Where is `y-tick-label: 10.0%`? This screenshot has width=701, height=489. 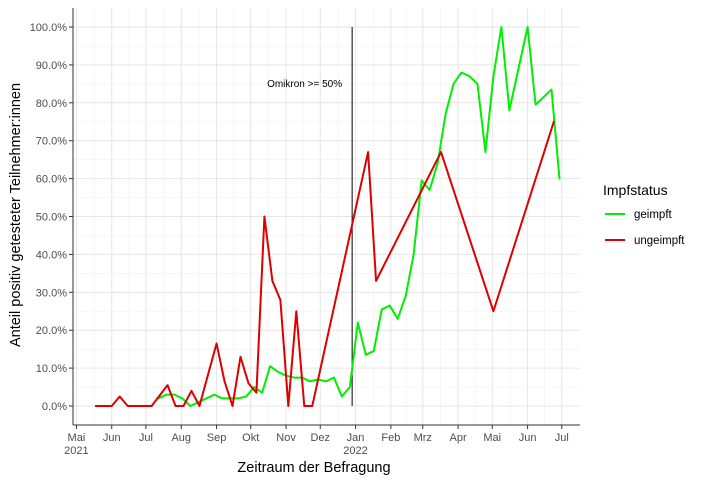 y-tick-label: 10.0% is located at coordinates (51, 369).